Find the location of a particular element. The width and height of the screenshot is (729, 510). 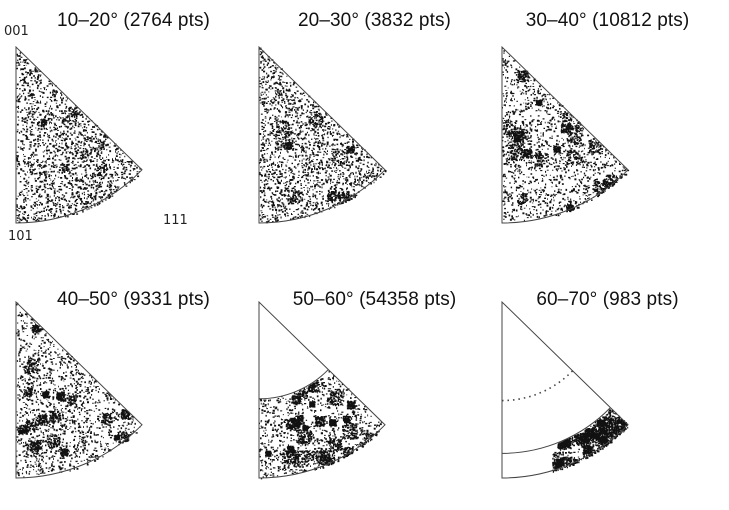

dotted-boundary-arc is located at coordinates (537, 386).